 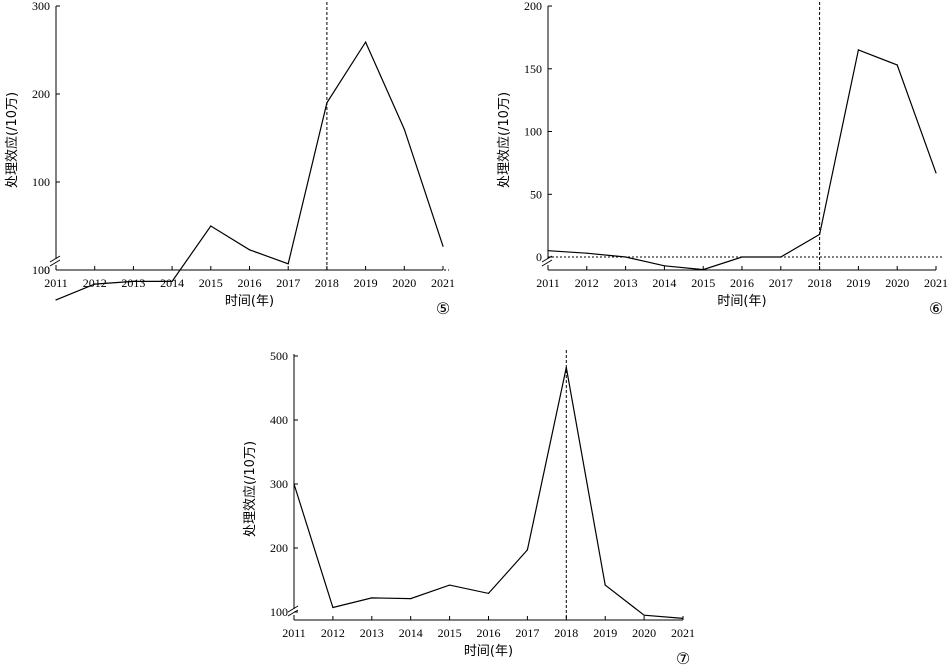 What do you see at coordinates (683, 657) in the screenshot?
I see `panel-number-label: ⑦` at bounding box center [683, 657].